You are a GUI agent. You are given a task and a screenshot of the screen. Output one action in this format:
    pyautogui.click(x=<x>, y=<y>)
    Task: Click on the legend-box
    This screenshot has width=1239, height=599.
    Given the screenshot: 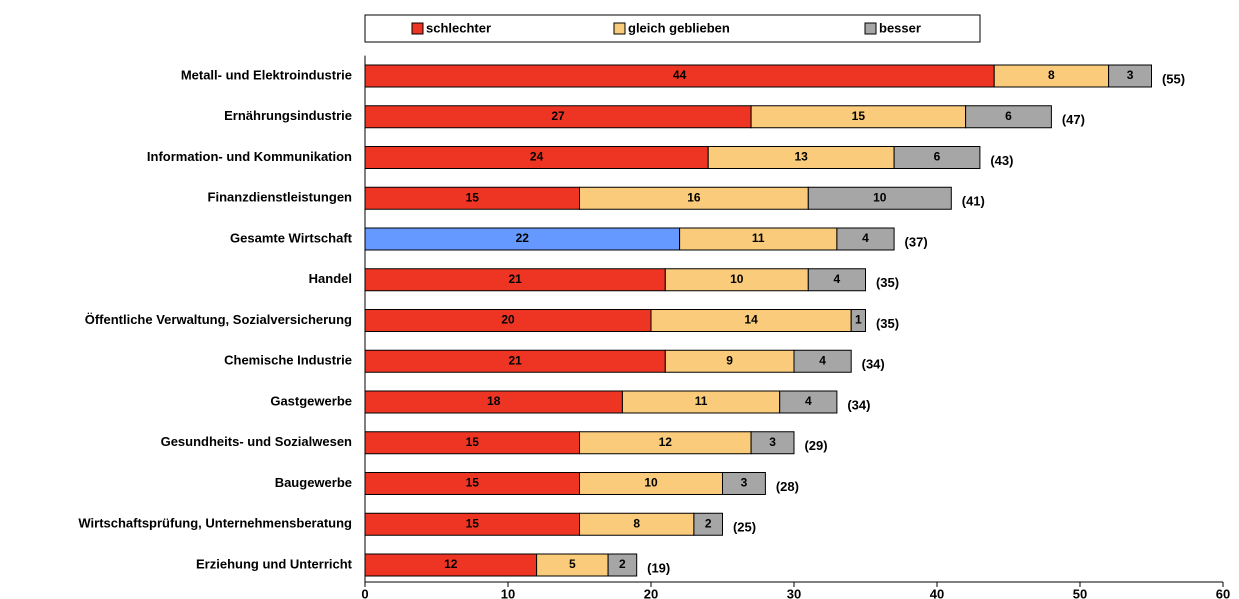 What is the action you would take?
    pyautogui.click(x=672, y=28)
    